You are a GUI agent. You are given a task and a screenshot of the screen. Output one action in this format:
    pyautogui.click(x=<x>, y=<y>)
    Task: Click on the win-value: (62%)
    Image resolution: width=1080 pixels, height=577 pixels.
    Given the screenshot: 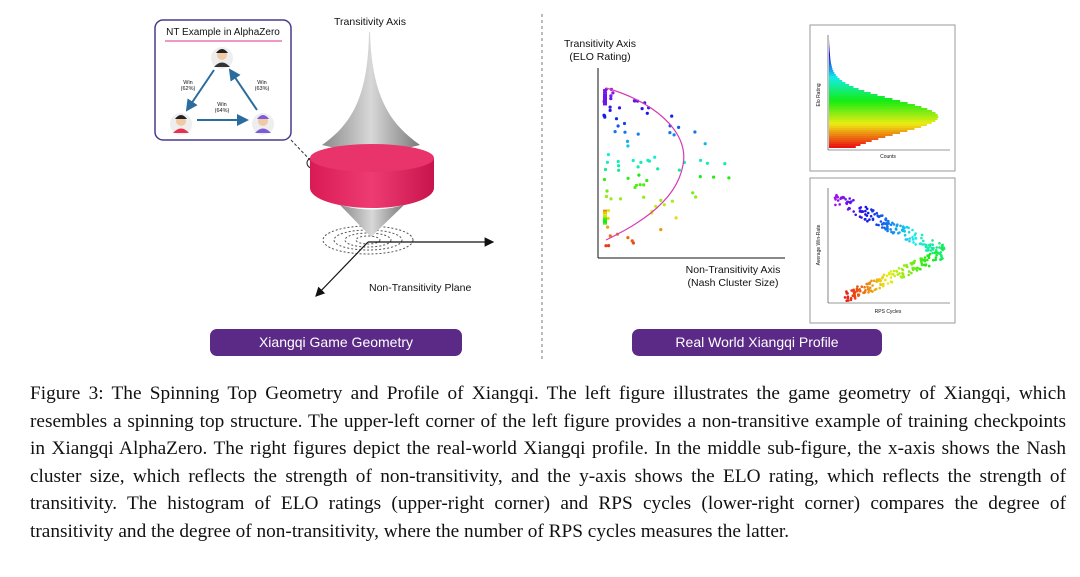 What is the action you would take?
    pyautogui.click(x=188, y=89)
    